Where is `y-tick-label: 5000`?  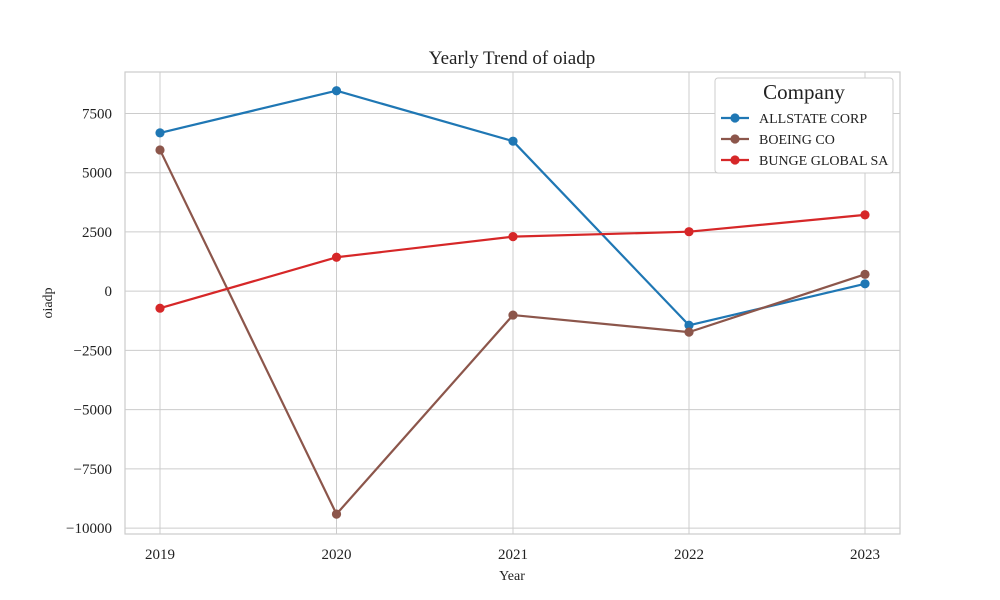 y-tick-label: 5000 is located at coordinates (97, 174).